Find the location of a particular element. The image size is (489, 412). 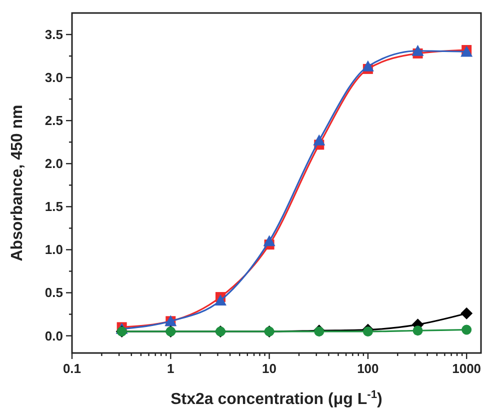

y-axis-title: Absorbance, 450 nm is located at coordinates (17, 183).